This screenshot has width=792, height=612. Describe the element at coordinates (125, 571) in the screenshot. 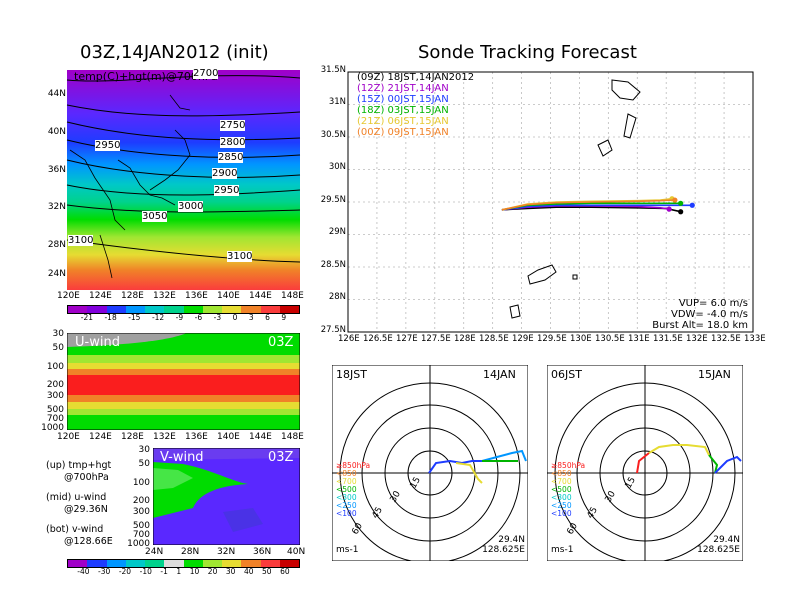

I see `wind-tick: -20` at that location.